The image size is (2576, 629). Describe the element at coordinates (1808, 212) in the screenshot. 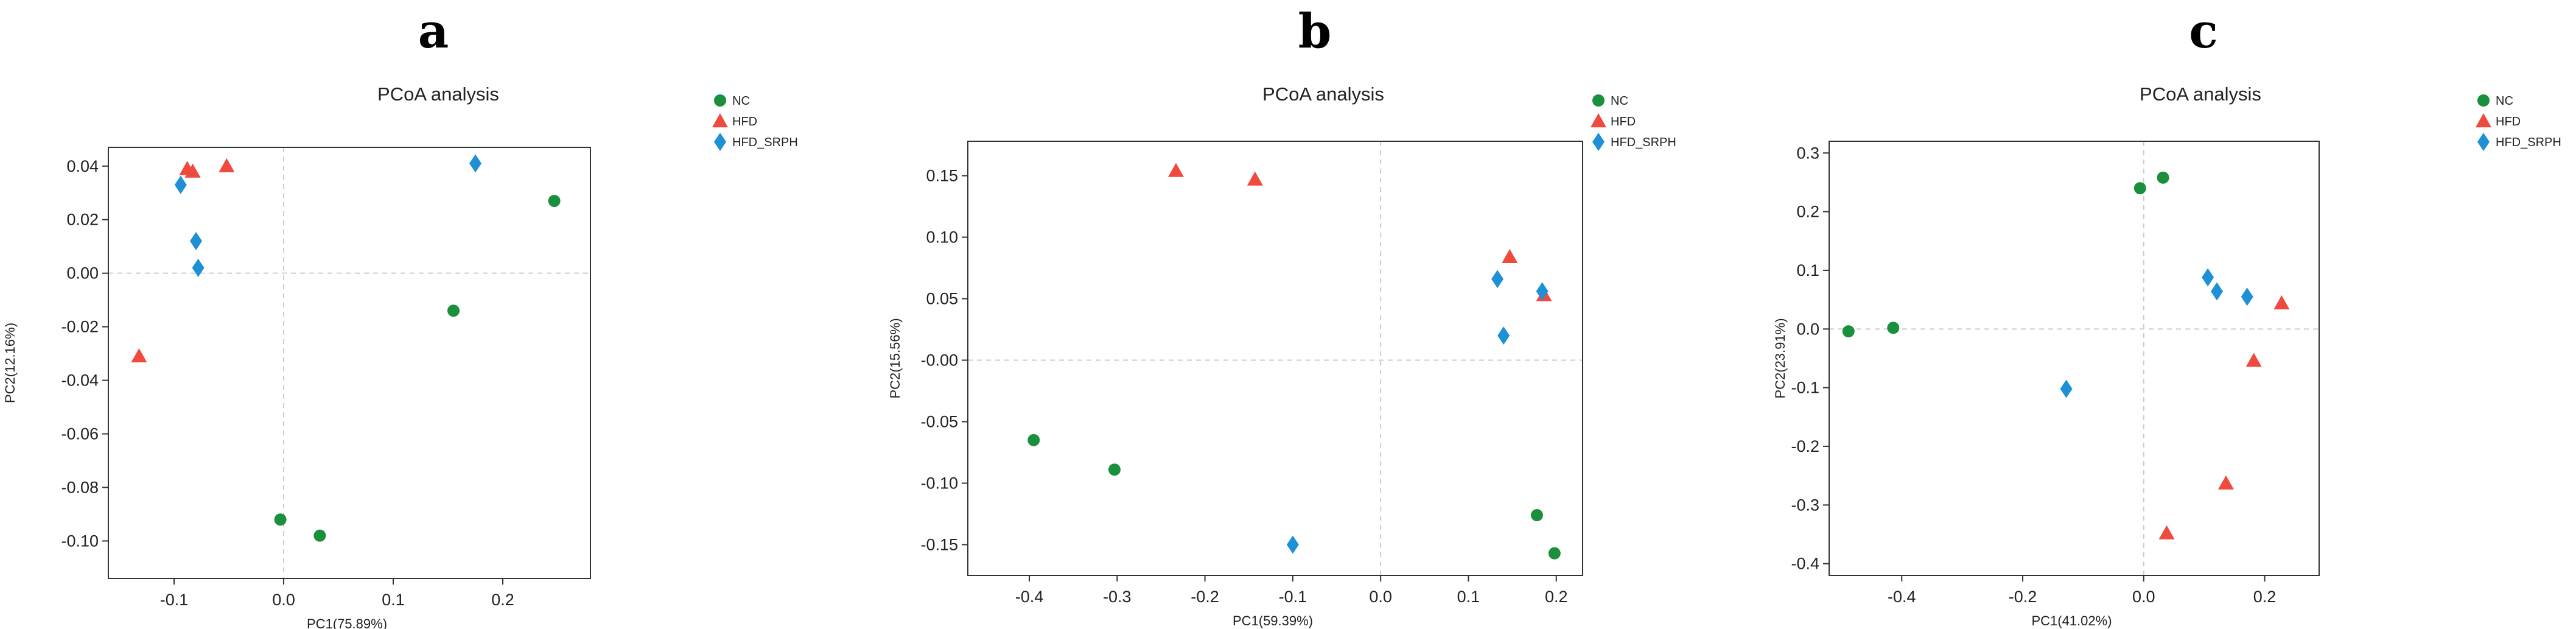

I see `y-tick-label: 0.2` at that location.